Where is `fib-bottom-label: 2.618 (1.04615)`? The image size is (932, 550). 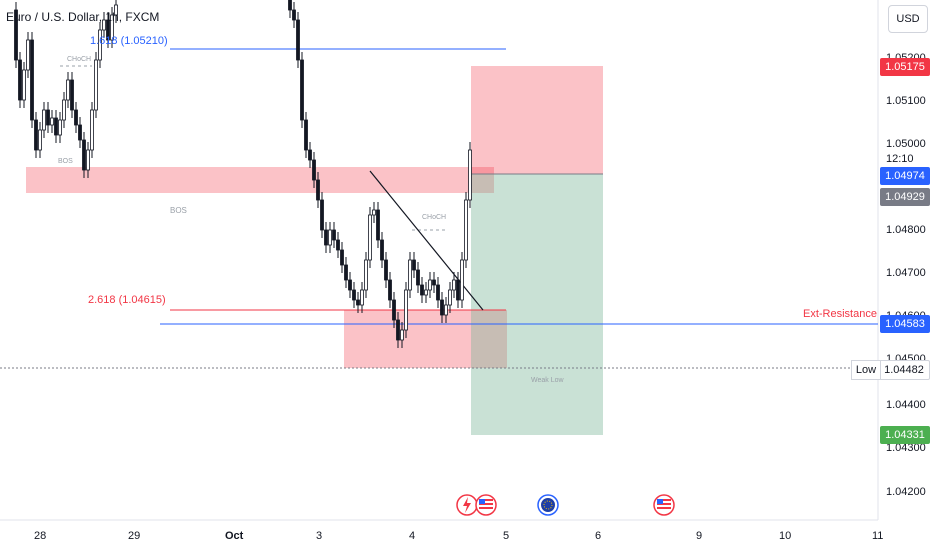 fib-bottom-label: 2.618 (1.04615) is located at coordinates (127, 300).